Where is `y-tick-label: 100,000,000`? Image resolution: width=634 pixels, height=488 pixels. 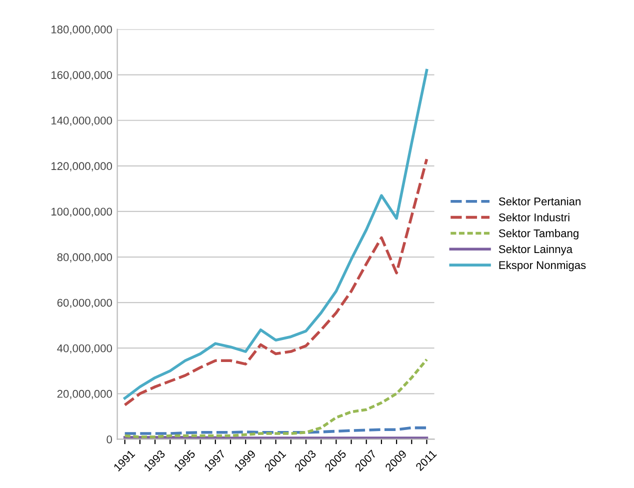
y-tick-label: 100,000,000 is located at coordinates (81, 212).